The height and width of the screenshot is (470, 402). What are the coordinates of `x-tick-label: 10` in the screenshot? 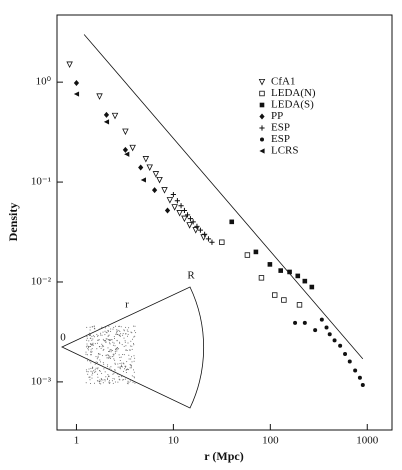 It's located at (174, 441).